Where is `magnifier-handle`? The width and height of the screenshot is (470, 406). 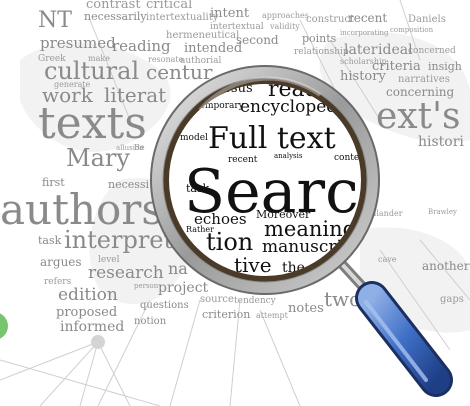
magnifier-handle is located at coordinates (394, 327).